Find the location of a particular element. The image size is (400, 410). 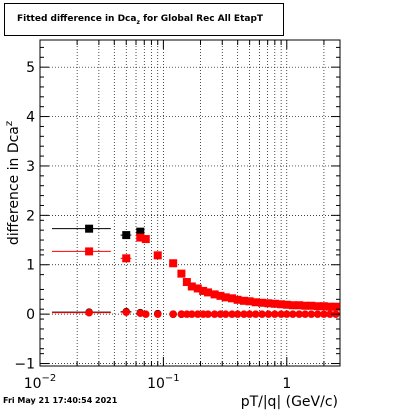

y-tick-label: −1 is located at coordinates (24, 365).